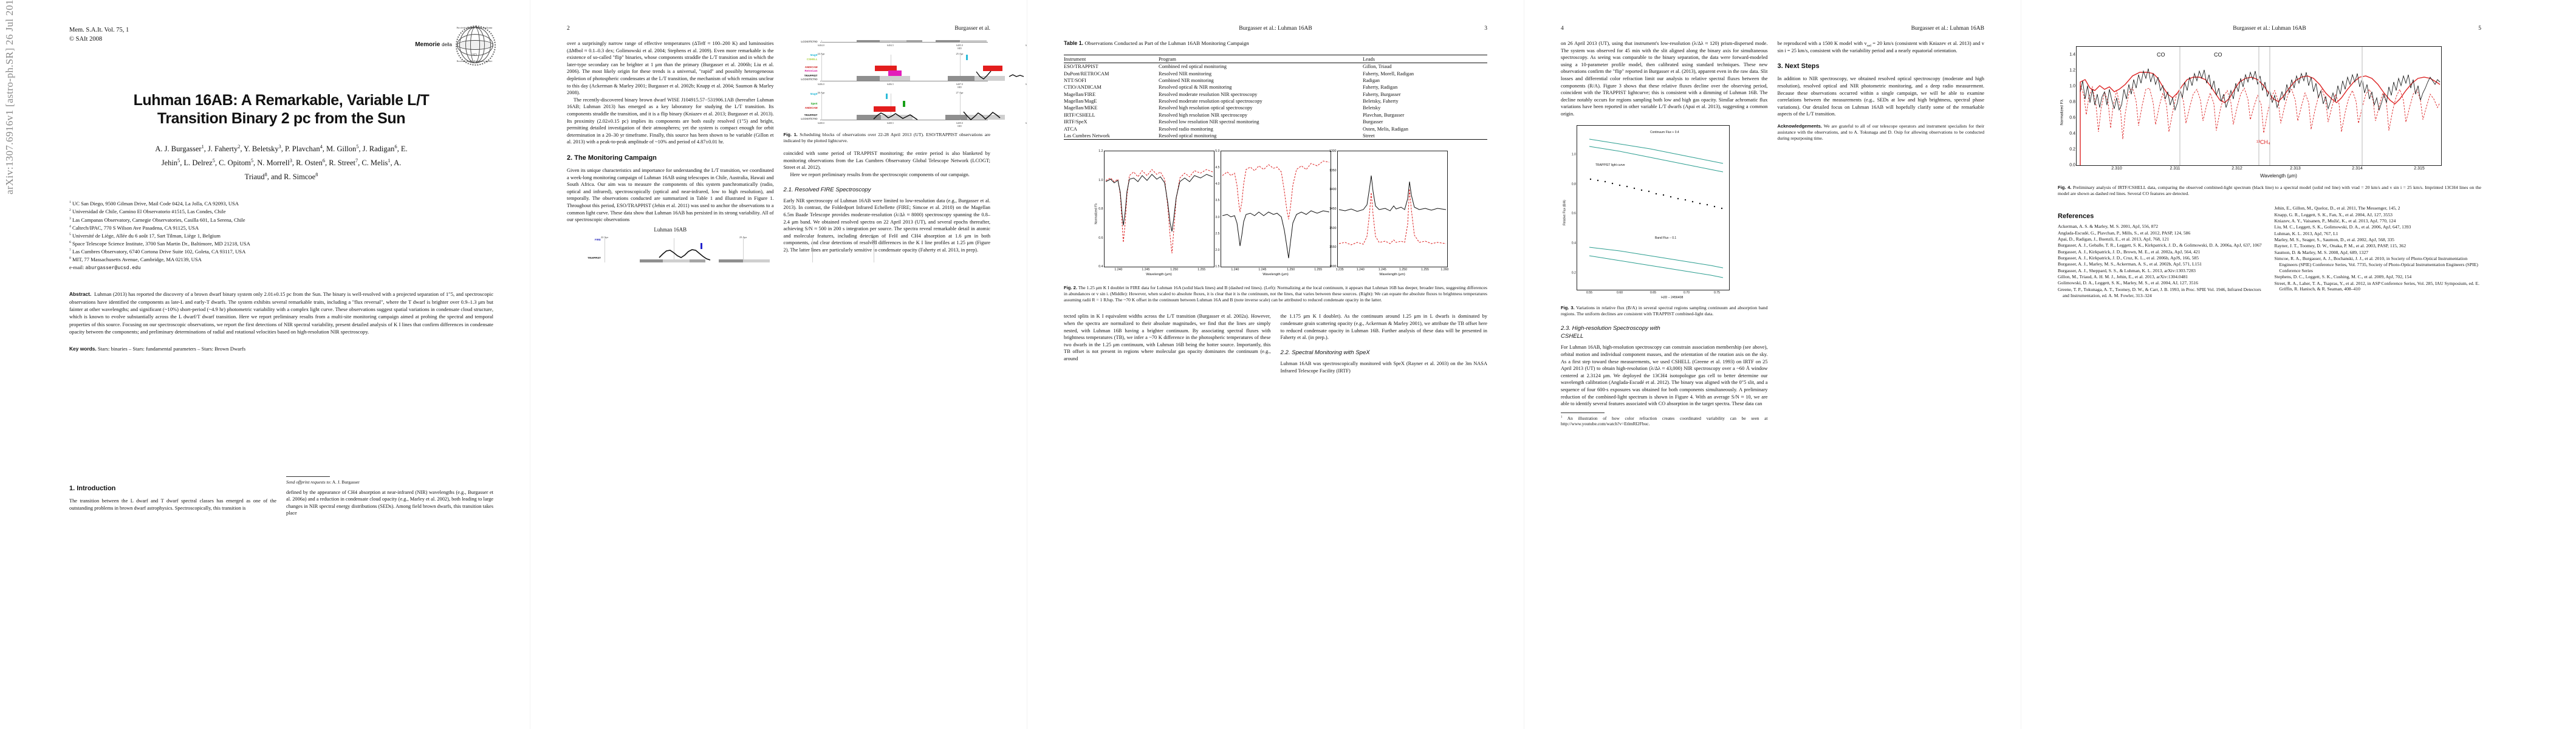 This screenshot has height=729, width=2576. I want to click on cell-leads: Beletsky, so click(1372, 108).